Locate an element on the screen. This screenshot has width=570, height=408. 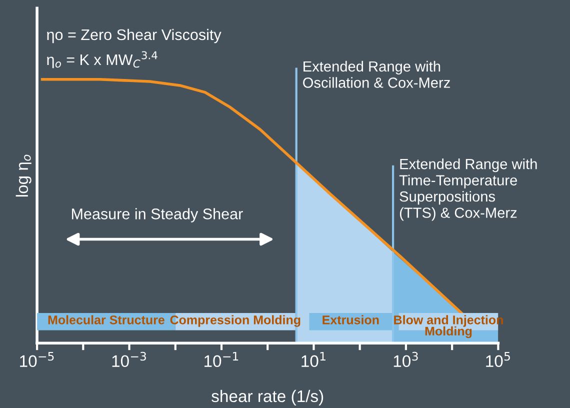
x-tick-label: 10$^{−3}$ is located at coordinates (129, 360).